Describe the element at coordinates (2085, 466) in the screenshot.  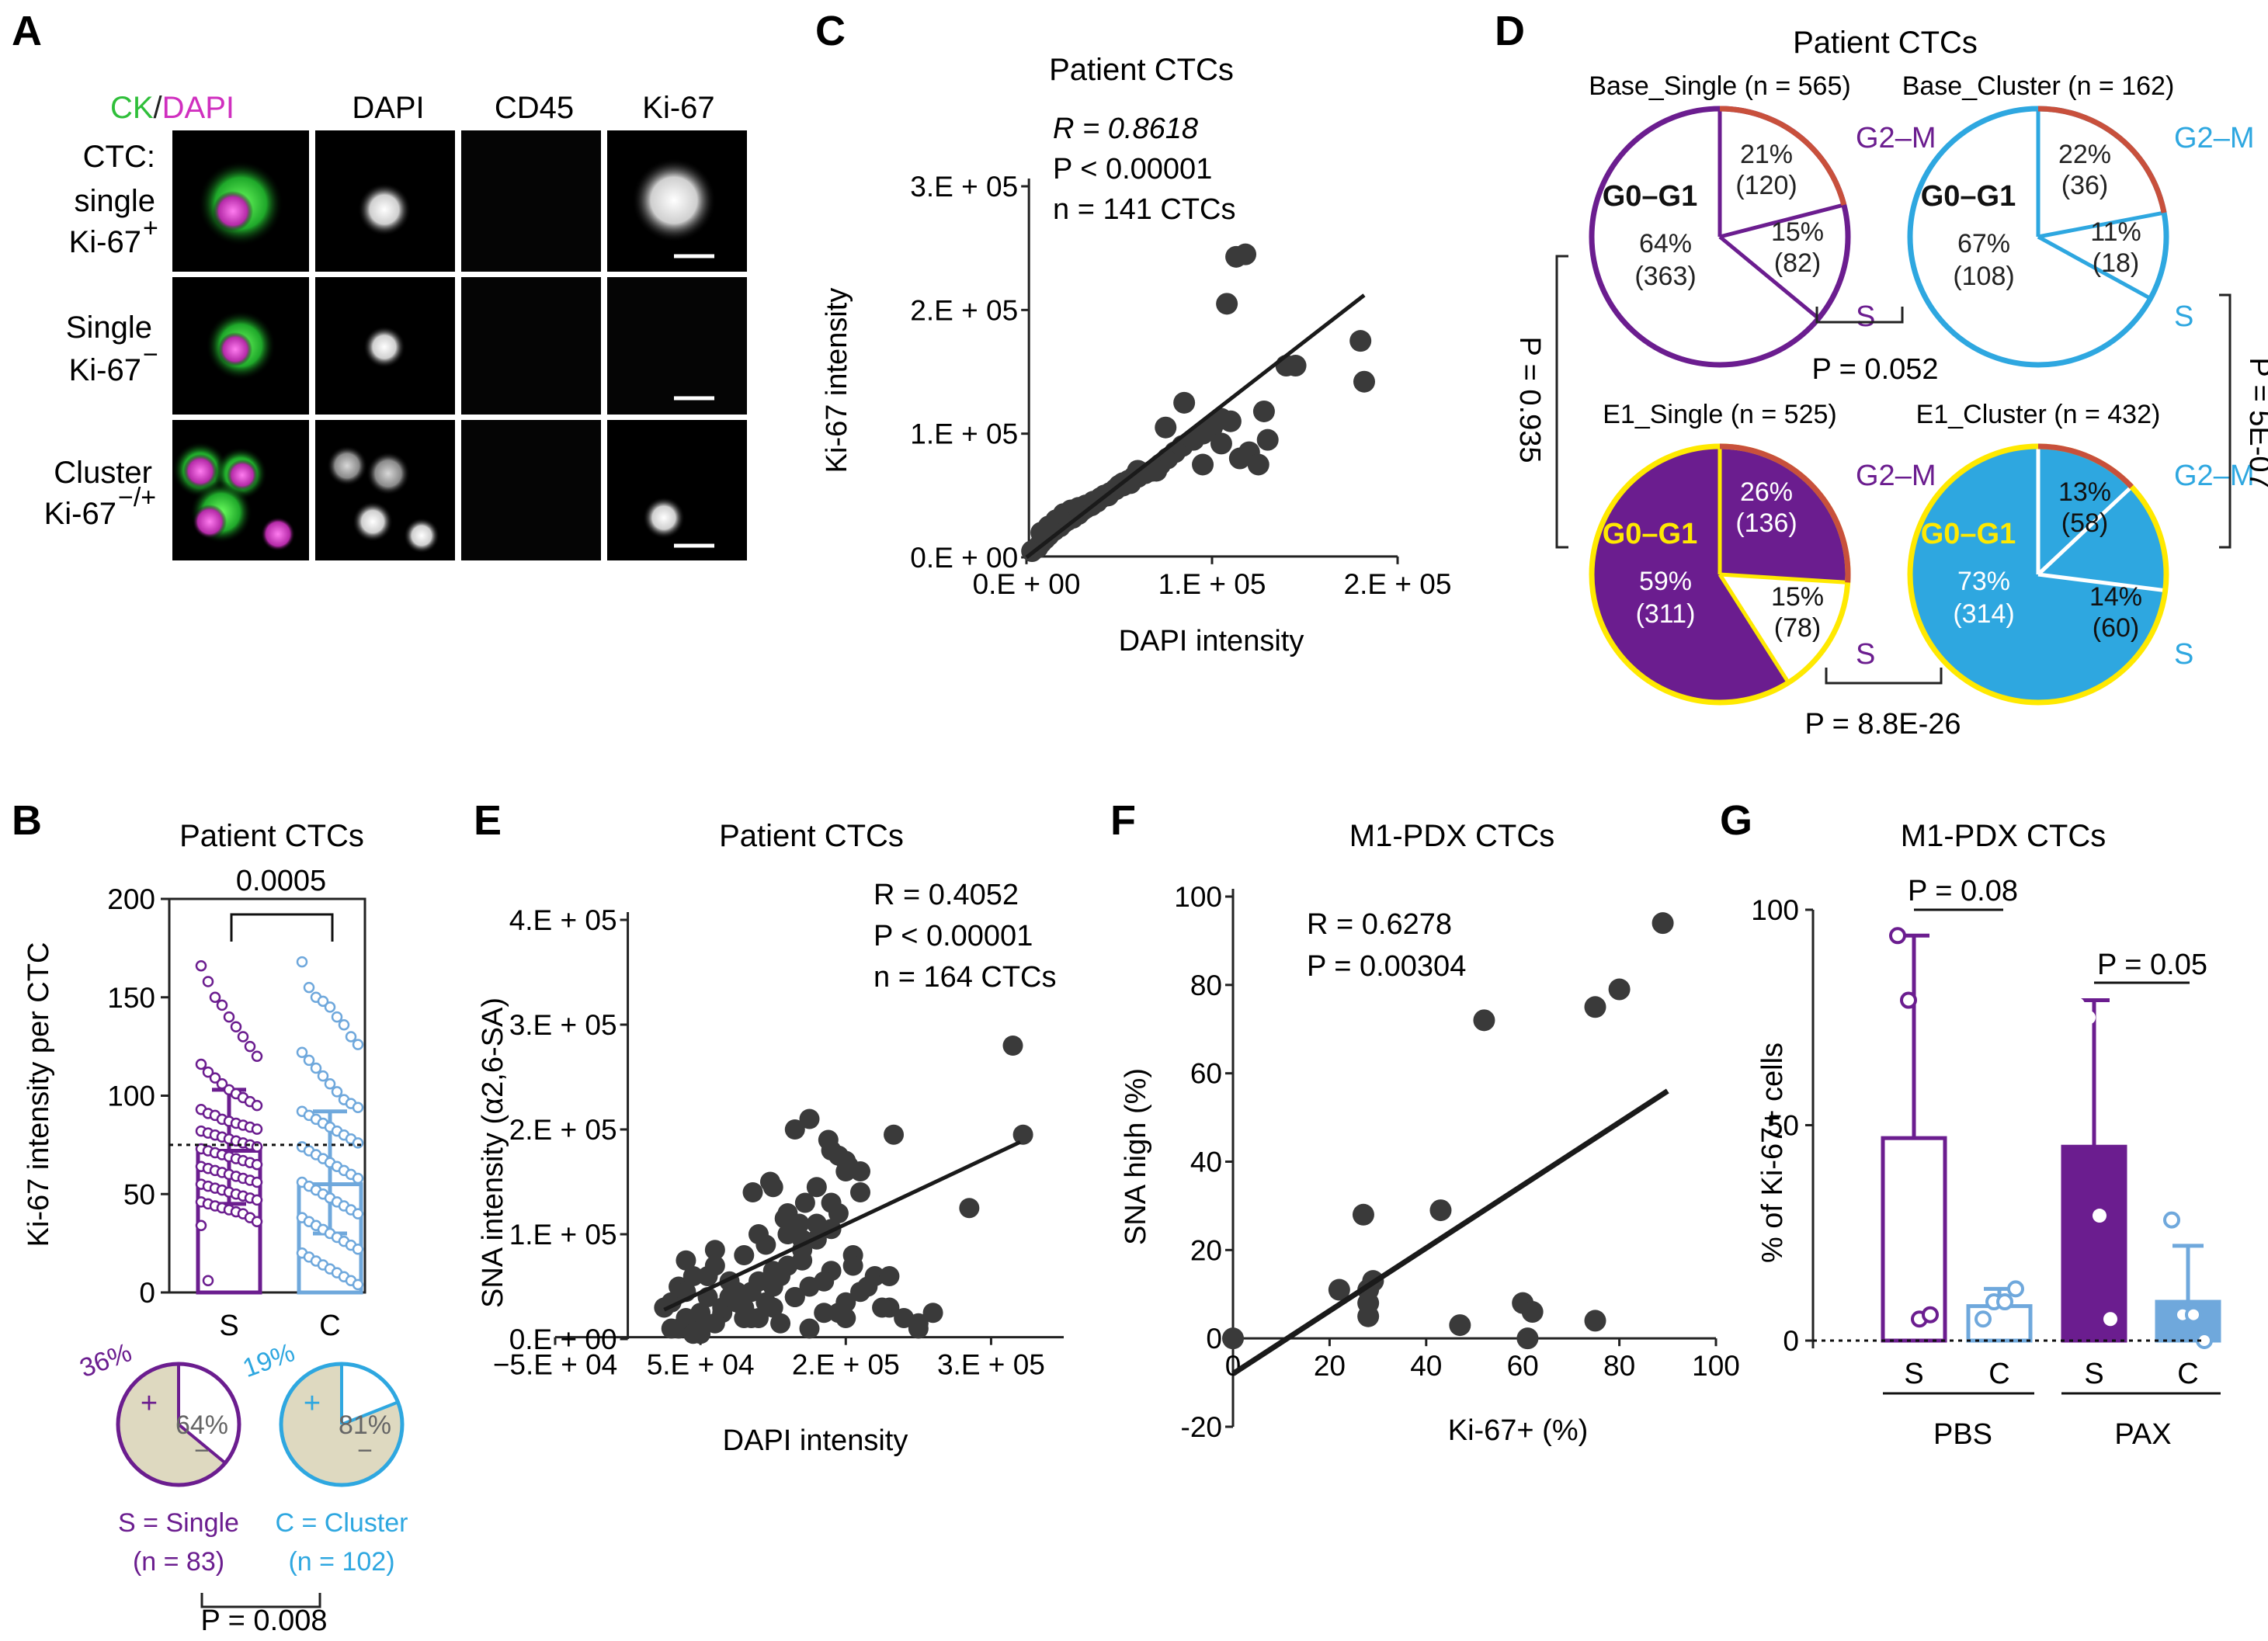
I see `g2m-arc` at that location.